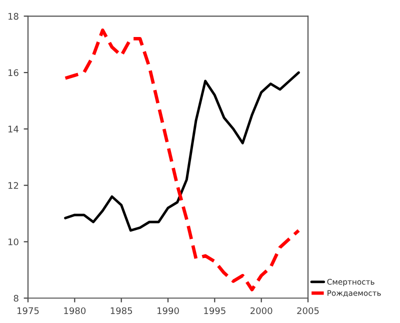 This screenshot has height=323, width=400. Describe the element at coordinates (75, 310) in the screenshot. I see `x-tick-label: 1980` at that location.